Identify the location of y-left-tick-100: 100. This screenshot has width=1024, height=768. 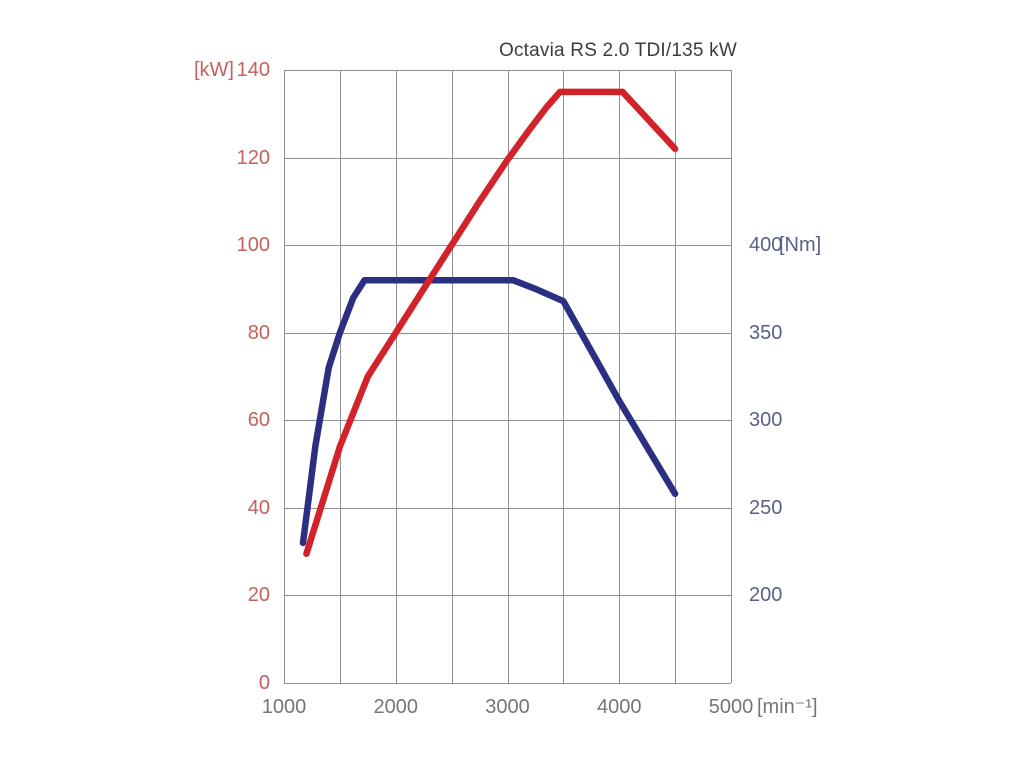
(253, 245).